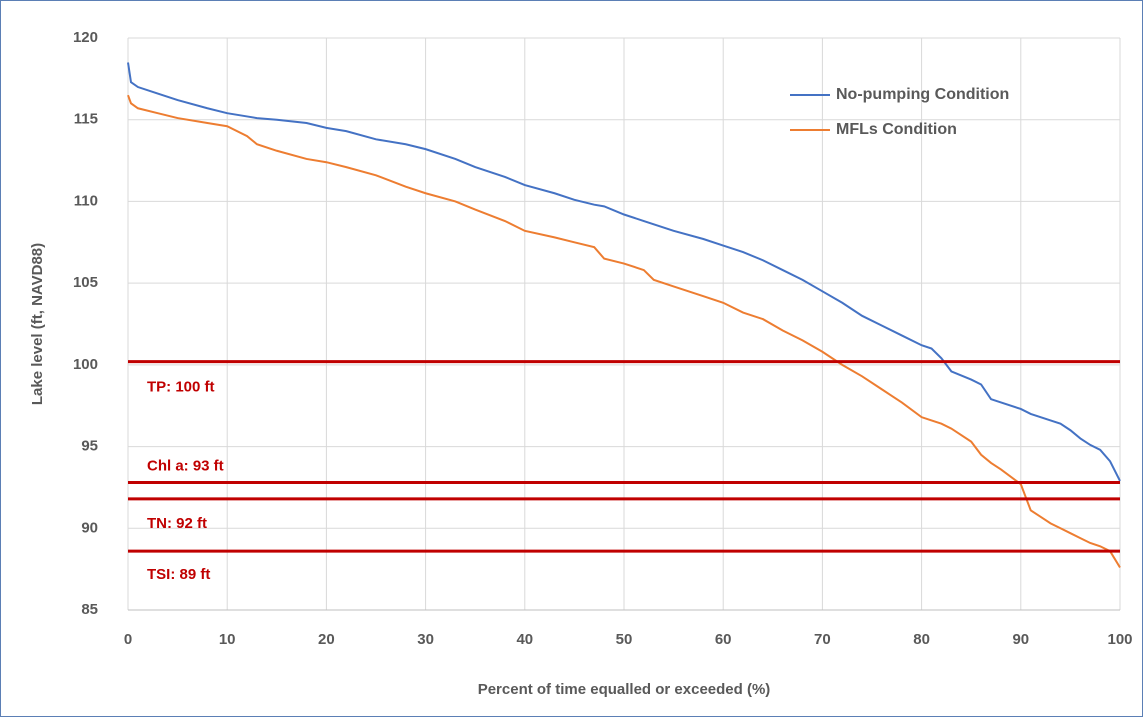 The height and width of the screenshot is (717, 1143). I want to click on y-tick-label: 85, so click(89, 609).